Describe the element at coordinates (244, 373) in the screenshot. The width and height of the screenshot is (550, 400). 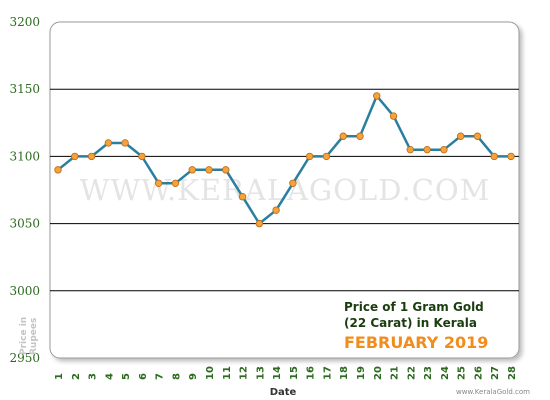
I see `x-tick-label: 12` at that location.